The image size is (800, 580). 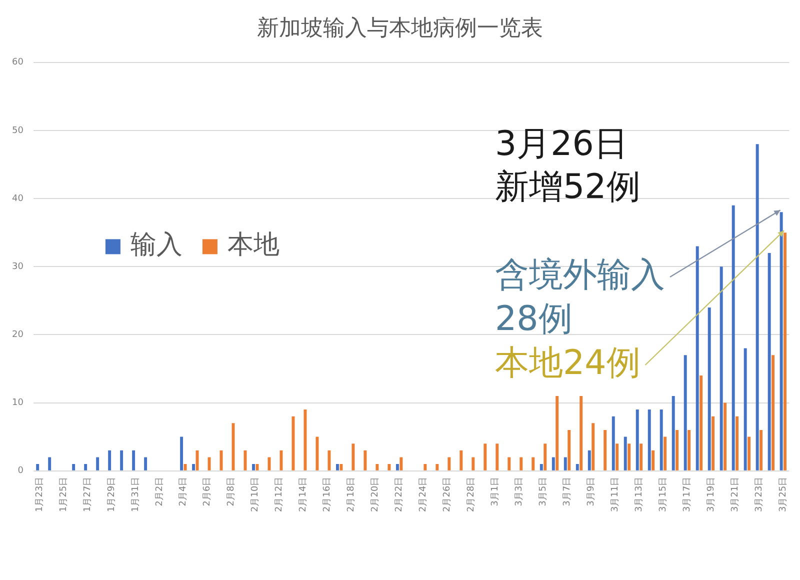 I want to click on x-tick-label: 2月6日, so click(x=207, y=491).